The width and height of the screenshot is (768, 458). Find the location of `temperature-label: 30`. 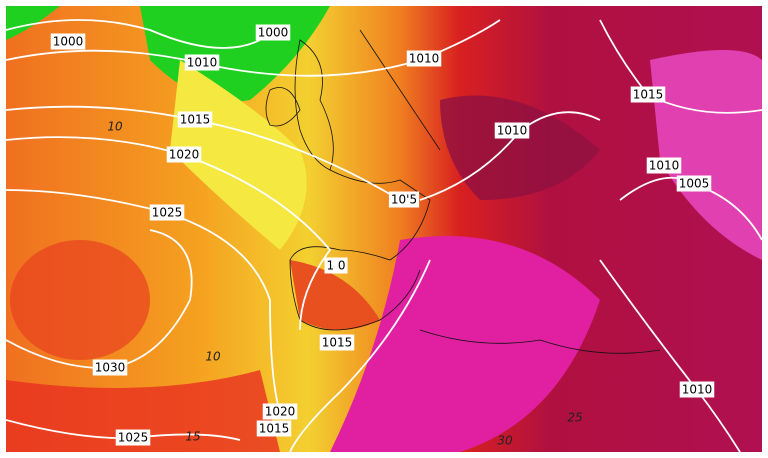

temperature-label: 30 is located at coordinates (505, 441).